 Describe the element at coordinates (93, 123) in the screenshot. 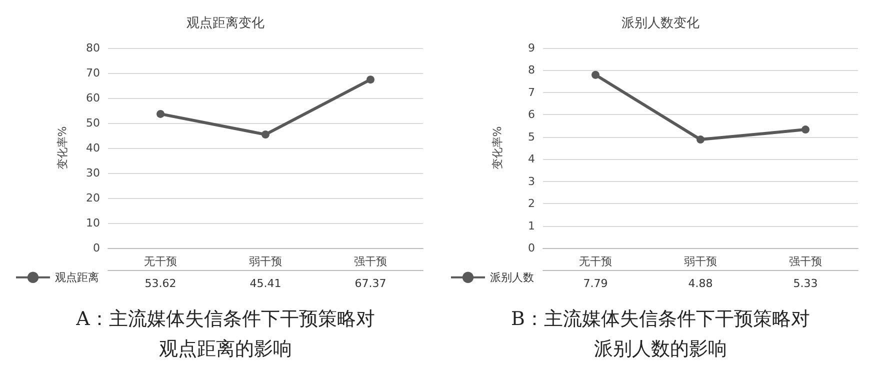

I see `y-tick-label: 50` at that location.